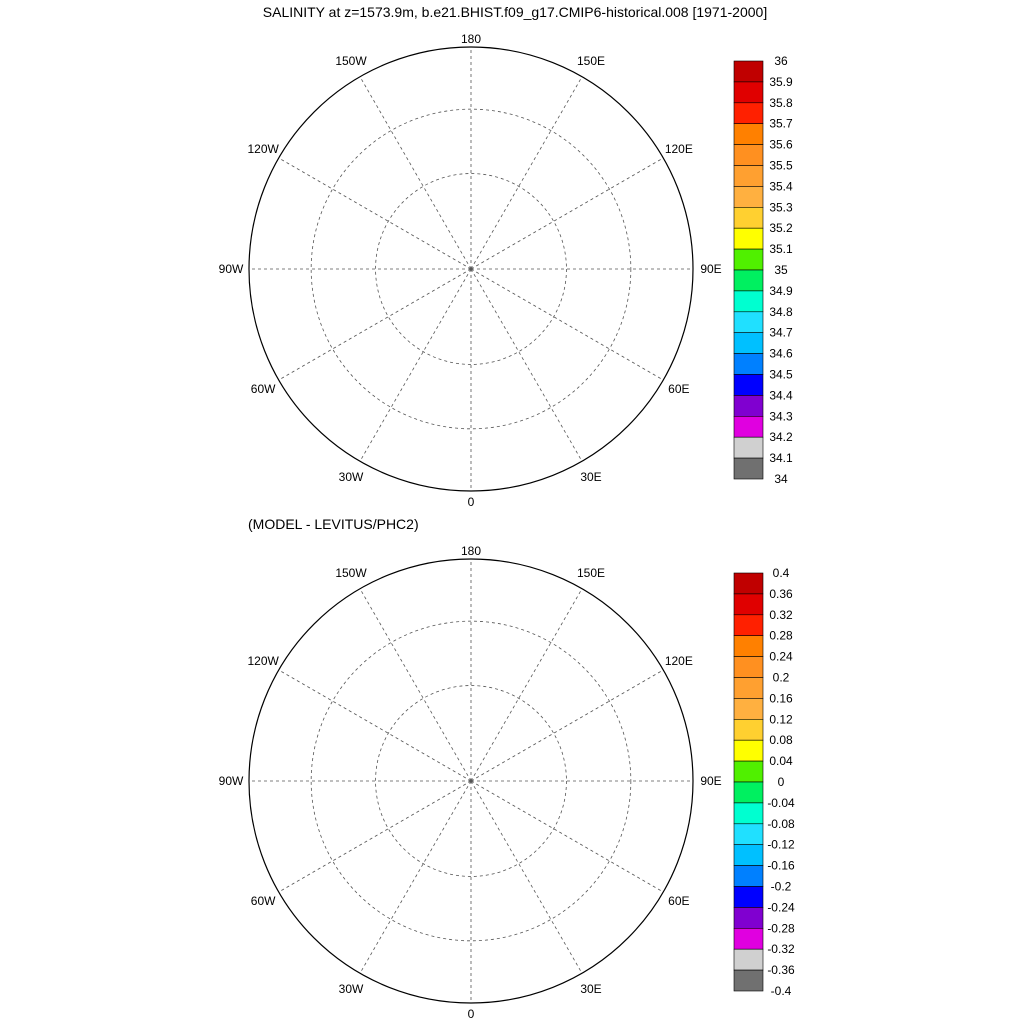 The image size is (1024, 1024). What do you see at coordinates (781, 166) in the screenshot?
I see `colorbar-tick-label: 35.5` at bounding box center [781, 166].